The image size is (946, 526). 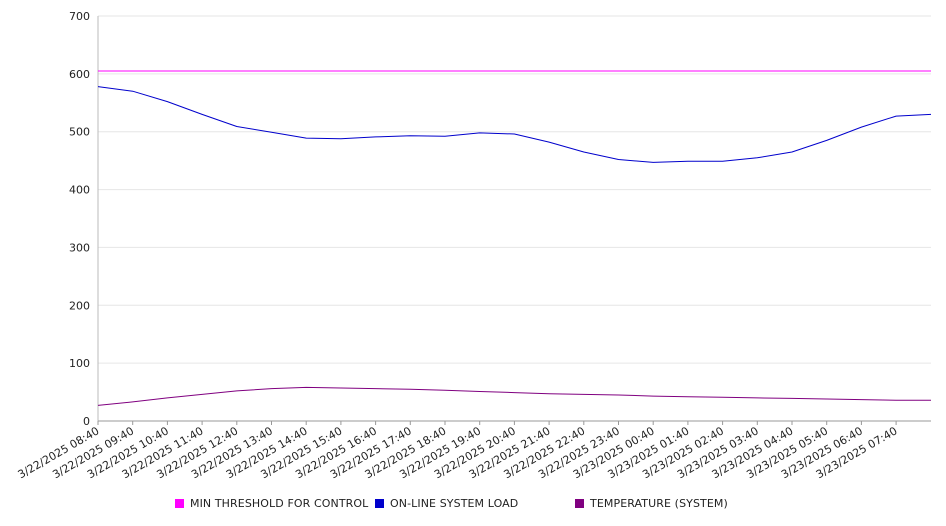 I want to click on legend-item-temperature-system: TEMPERATURE (SYSTEM), so click(x=651, y=503).